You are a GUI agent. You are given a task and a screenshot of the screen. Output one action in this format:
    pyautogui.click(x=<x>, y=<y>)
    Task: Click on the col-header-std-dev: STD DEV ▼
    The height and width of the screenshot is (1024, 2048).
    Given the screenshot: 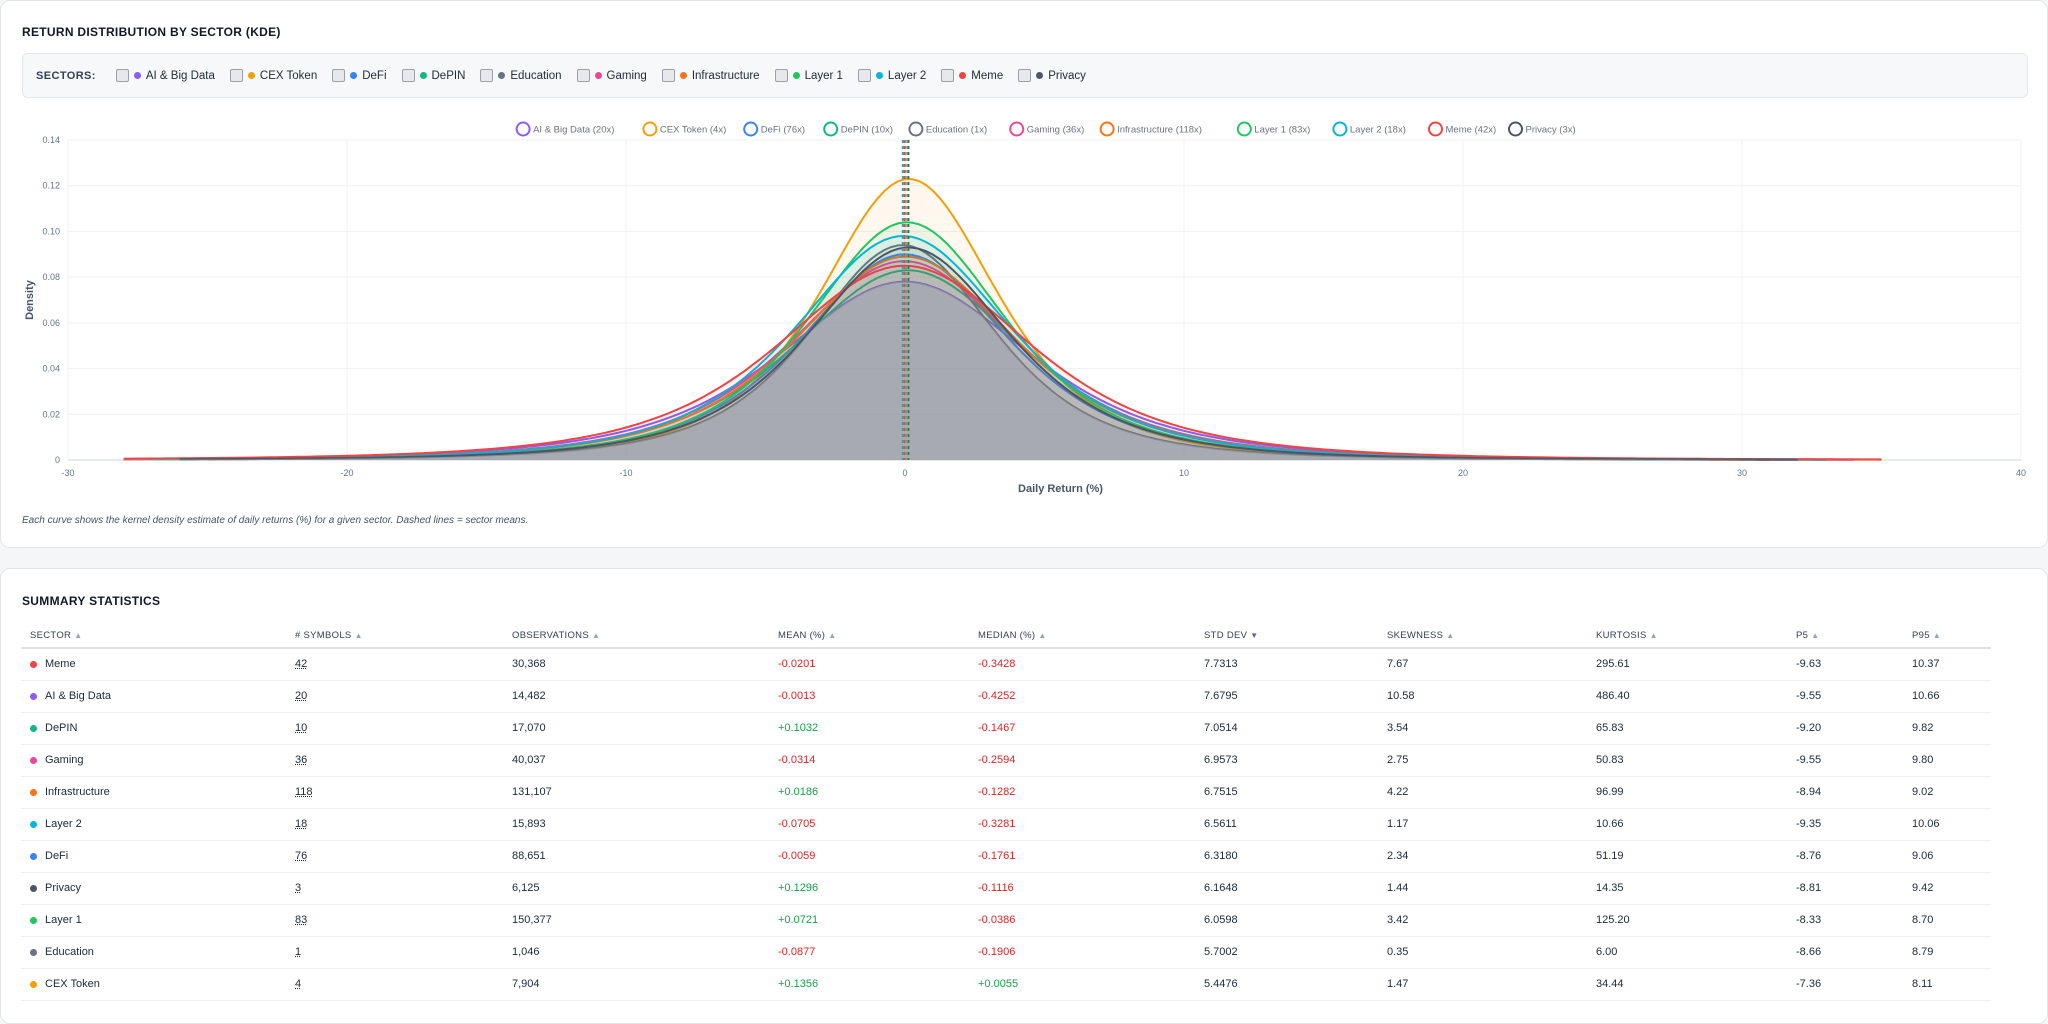 What is the action you would take?
    pyautogui.click(x=1286, y=636)
    